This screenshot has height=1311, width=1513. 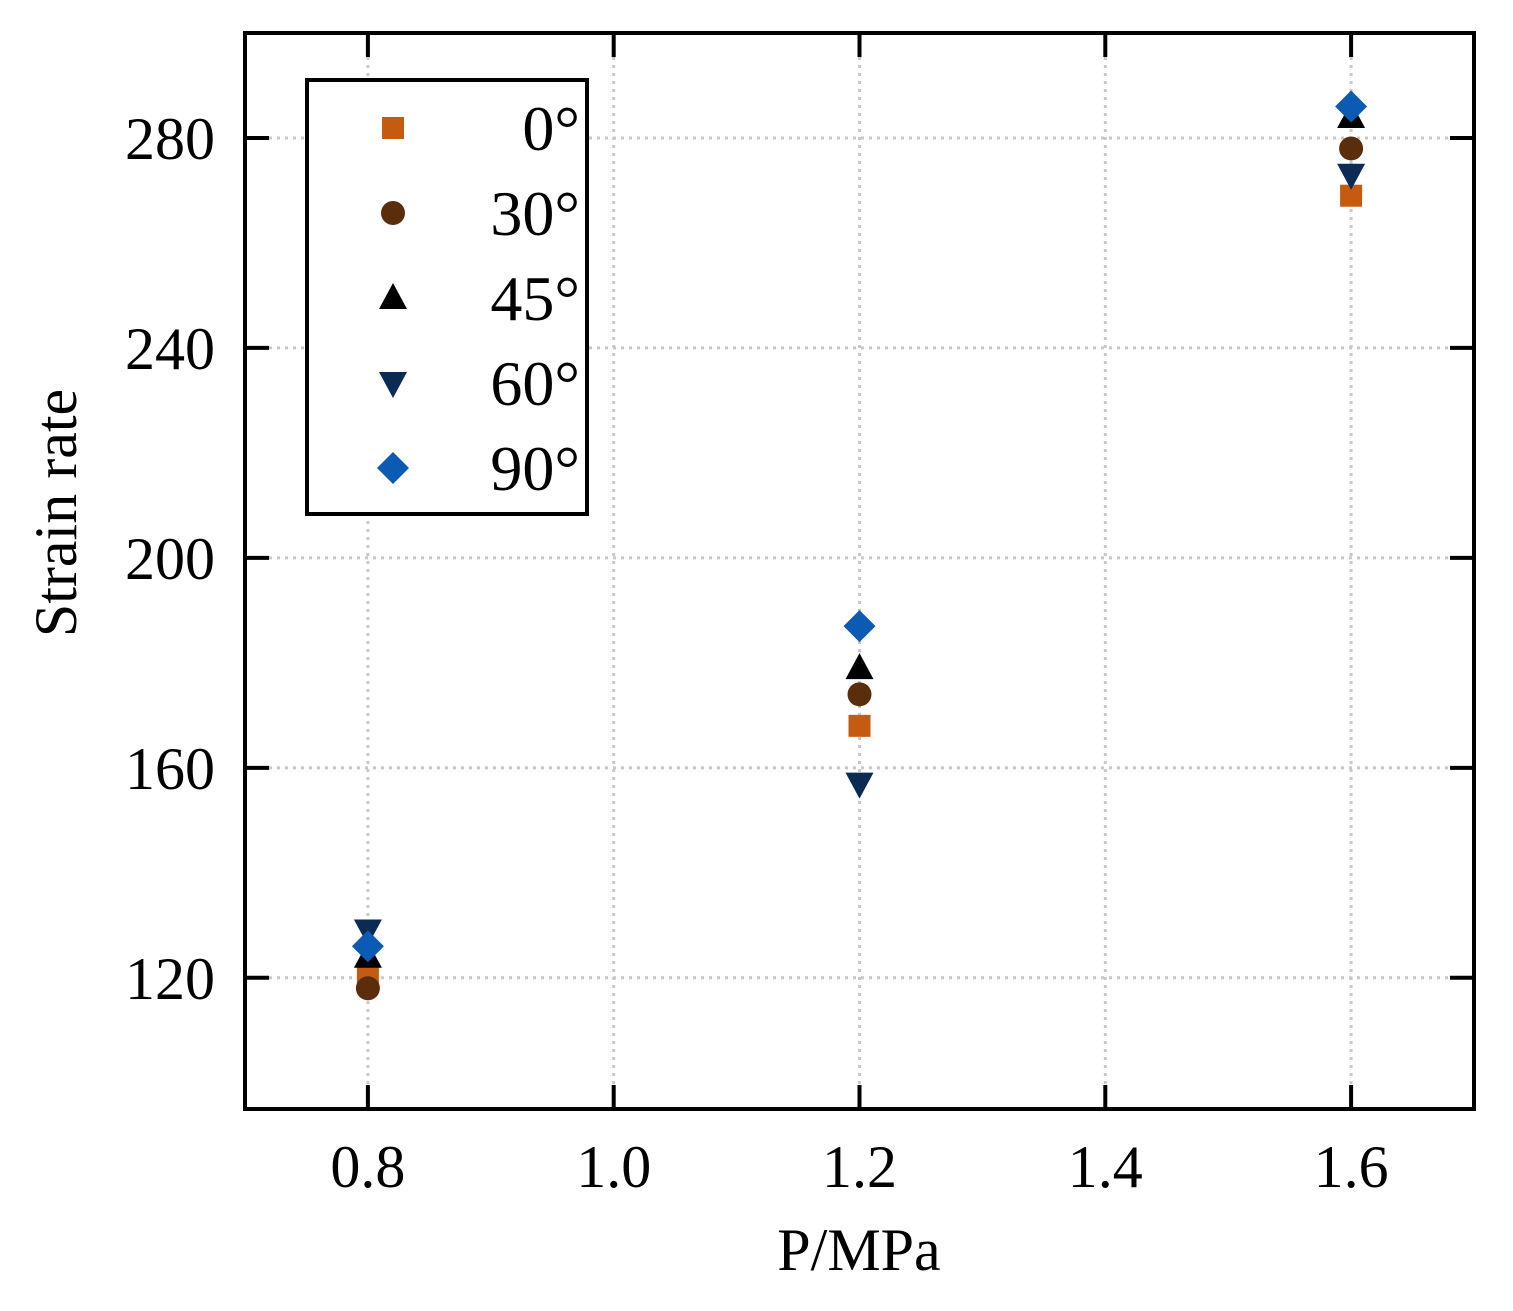 What do you see at coordinates (478, 298) in the screenshot?
I see `legend-items: 0° 30° 45° 60° 90°` at bounding box center [478, 298].